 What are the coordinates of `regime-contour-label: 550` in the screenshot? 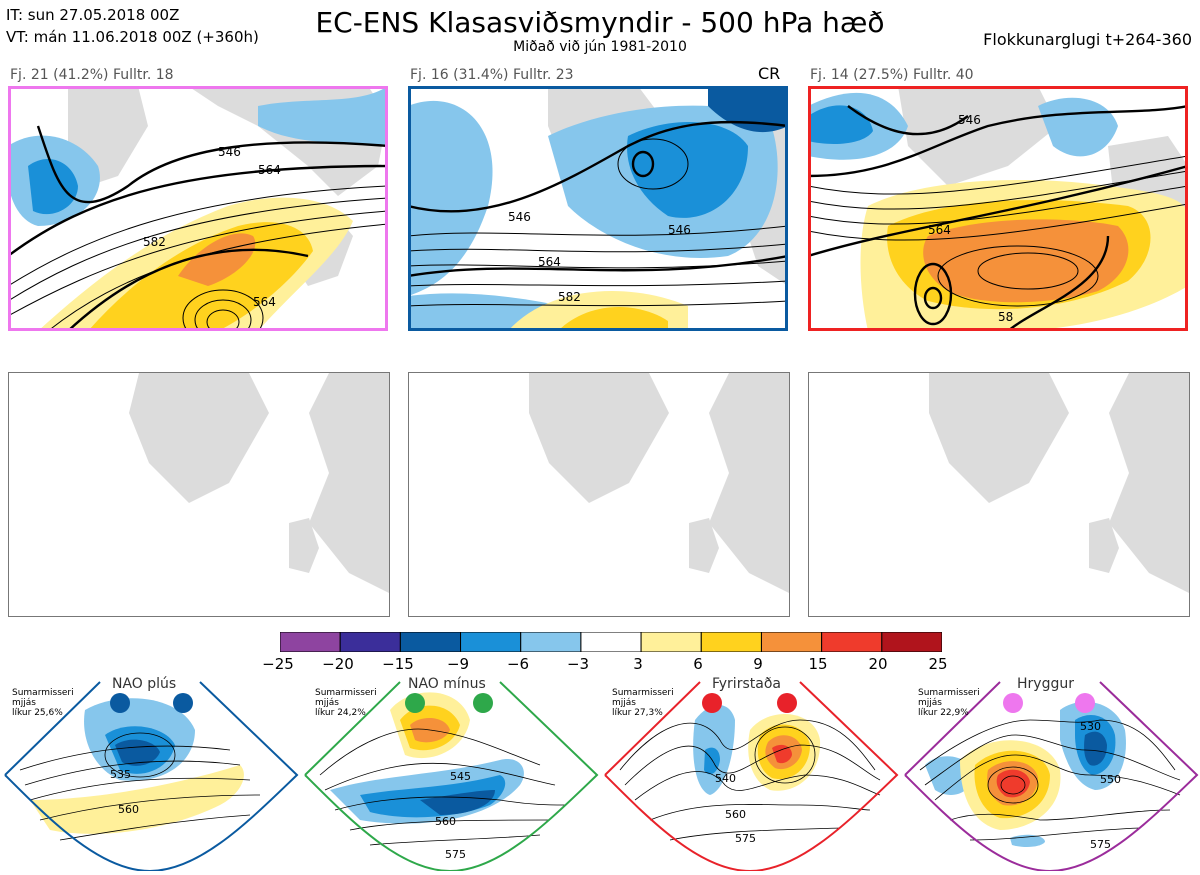 It's located at (1110, 779).